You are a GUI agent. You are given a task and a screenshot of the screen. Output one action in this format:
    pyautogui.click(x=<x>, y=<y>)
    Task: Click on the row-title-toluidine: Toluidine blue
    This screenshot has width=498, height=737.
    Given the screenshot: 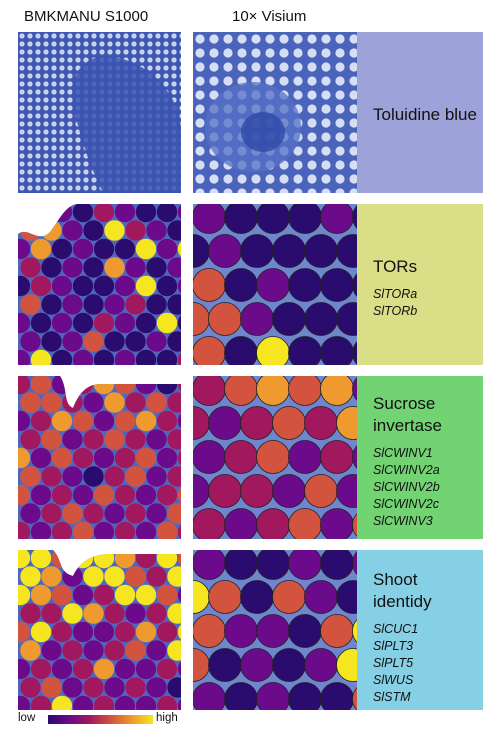 What is the action you would take?
    pyautogui.click(x=425, y=114)
    